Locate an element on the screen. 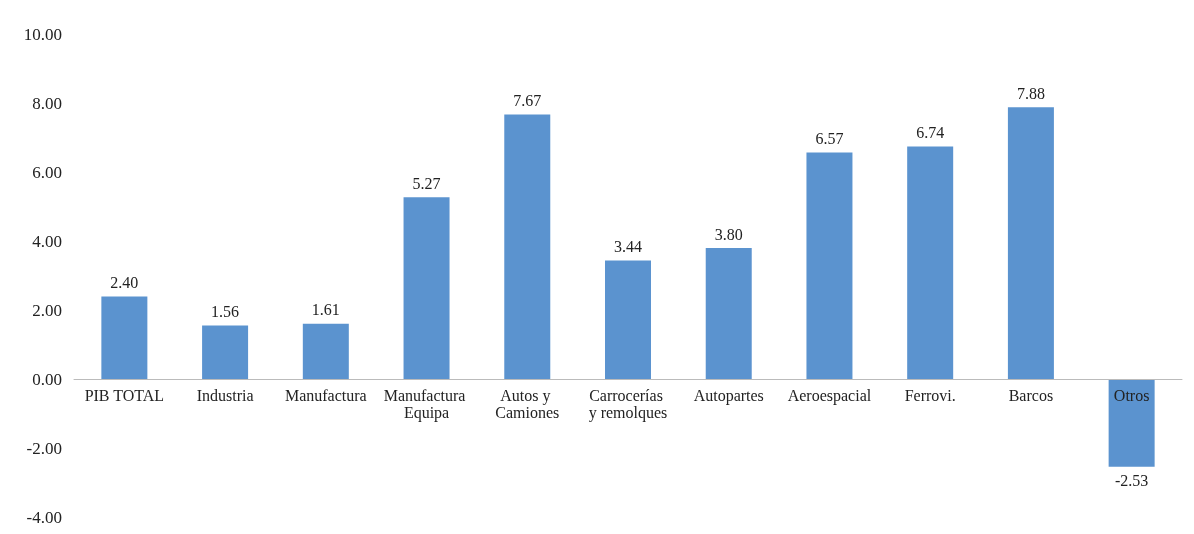  x-tick-label: PIB TOTAL is located at coordinates (124, 396).